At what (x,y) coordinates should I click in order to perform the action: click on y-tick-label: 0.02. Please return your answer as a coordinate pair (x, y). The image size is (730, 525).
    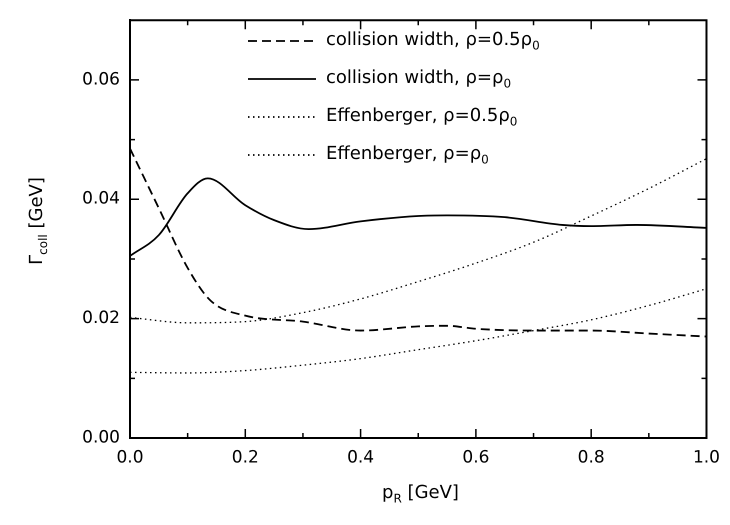
    Looking at the image, I should click on (101, 318).